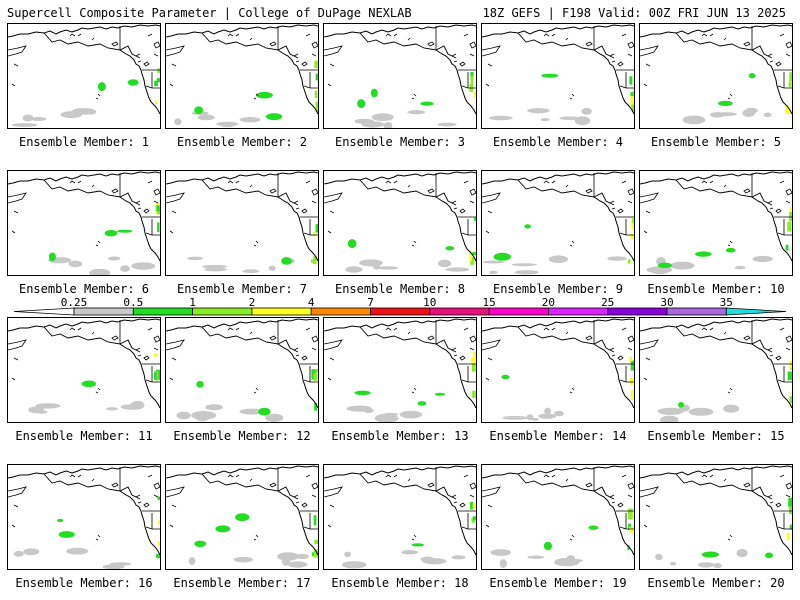 This screenshot has height=600, width=800. I want to click on ensemble-member-label: Ensemble Member: 17, so click(242, 583).